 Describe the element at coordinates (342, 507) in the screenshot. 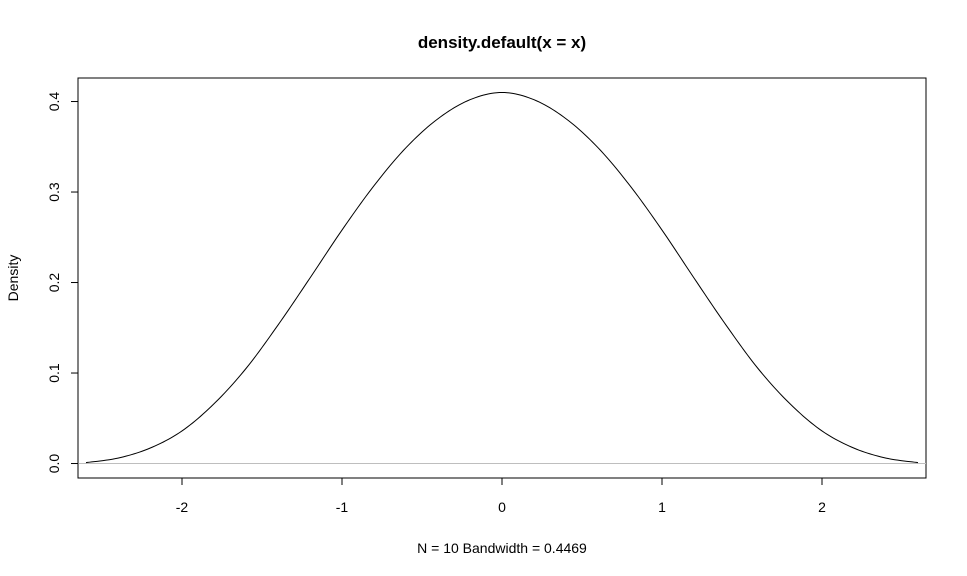

I see `x-tick-label: -1` at that location.